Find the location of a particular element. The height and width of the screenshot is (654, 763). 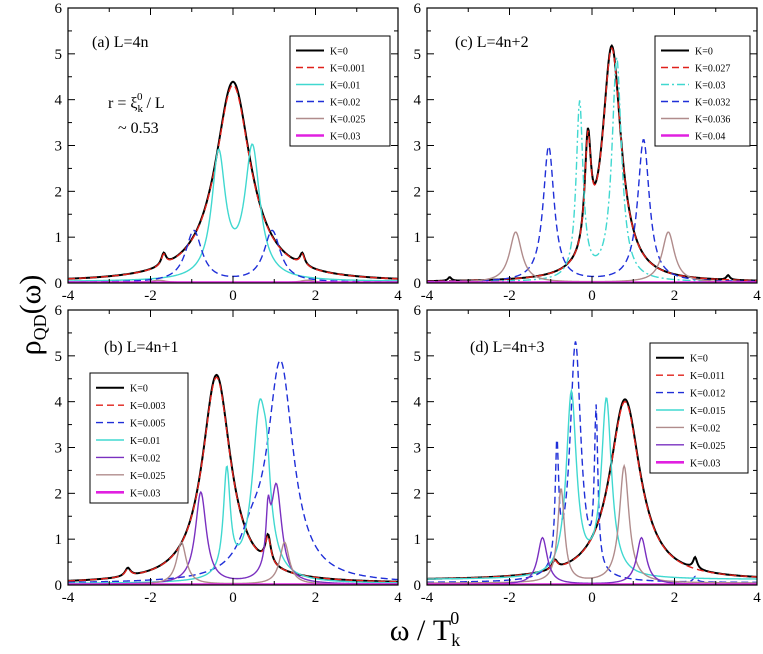

legend-label: K=0.015 is located at coordinates (707, 411).